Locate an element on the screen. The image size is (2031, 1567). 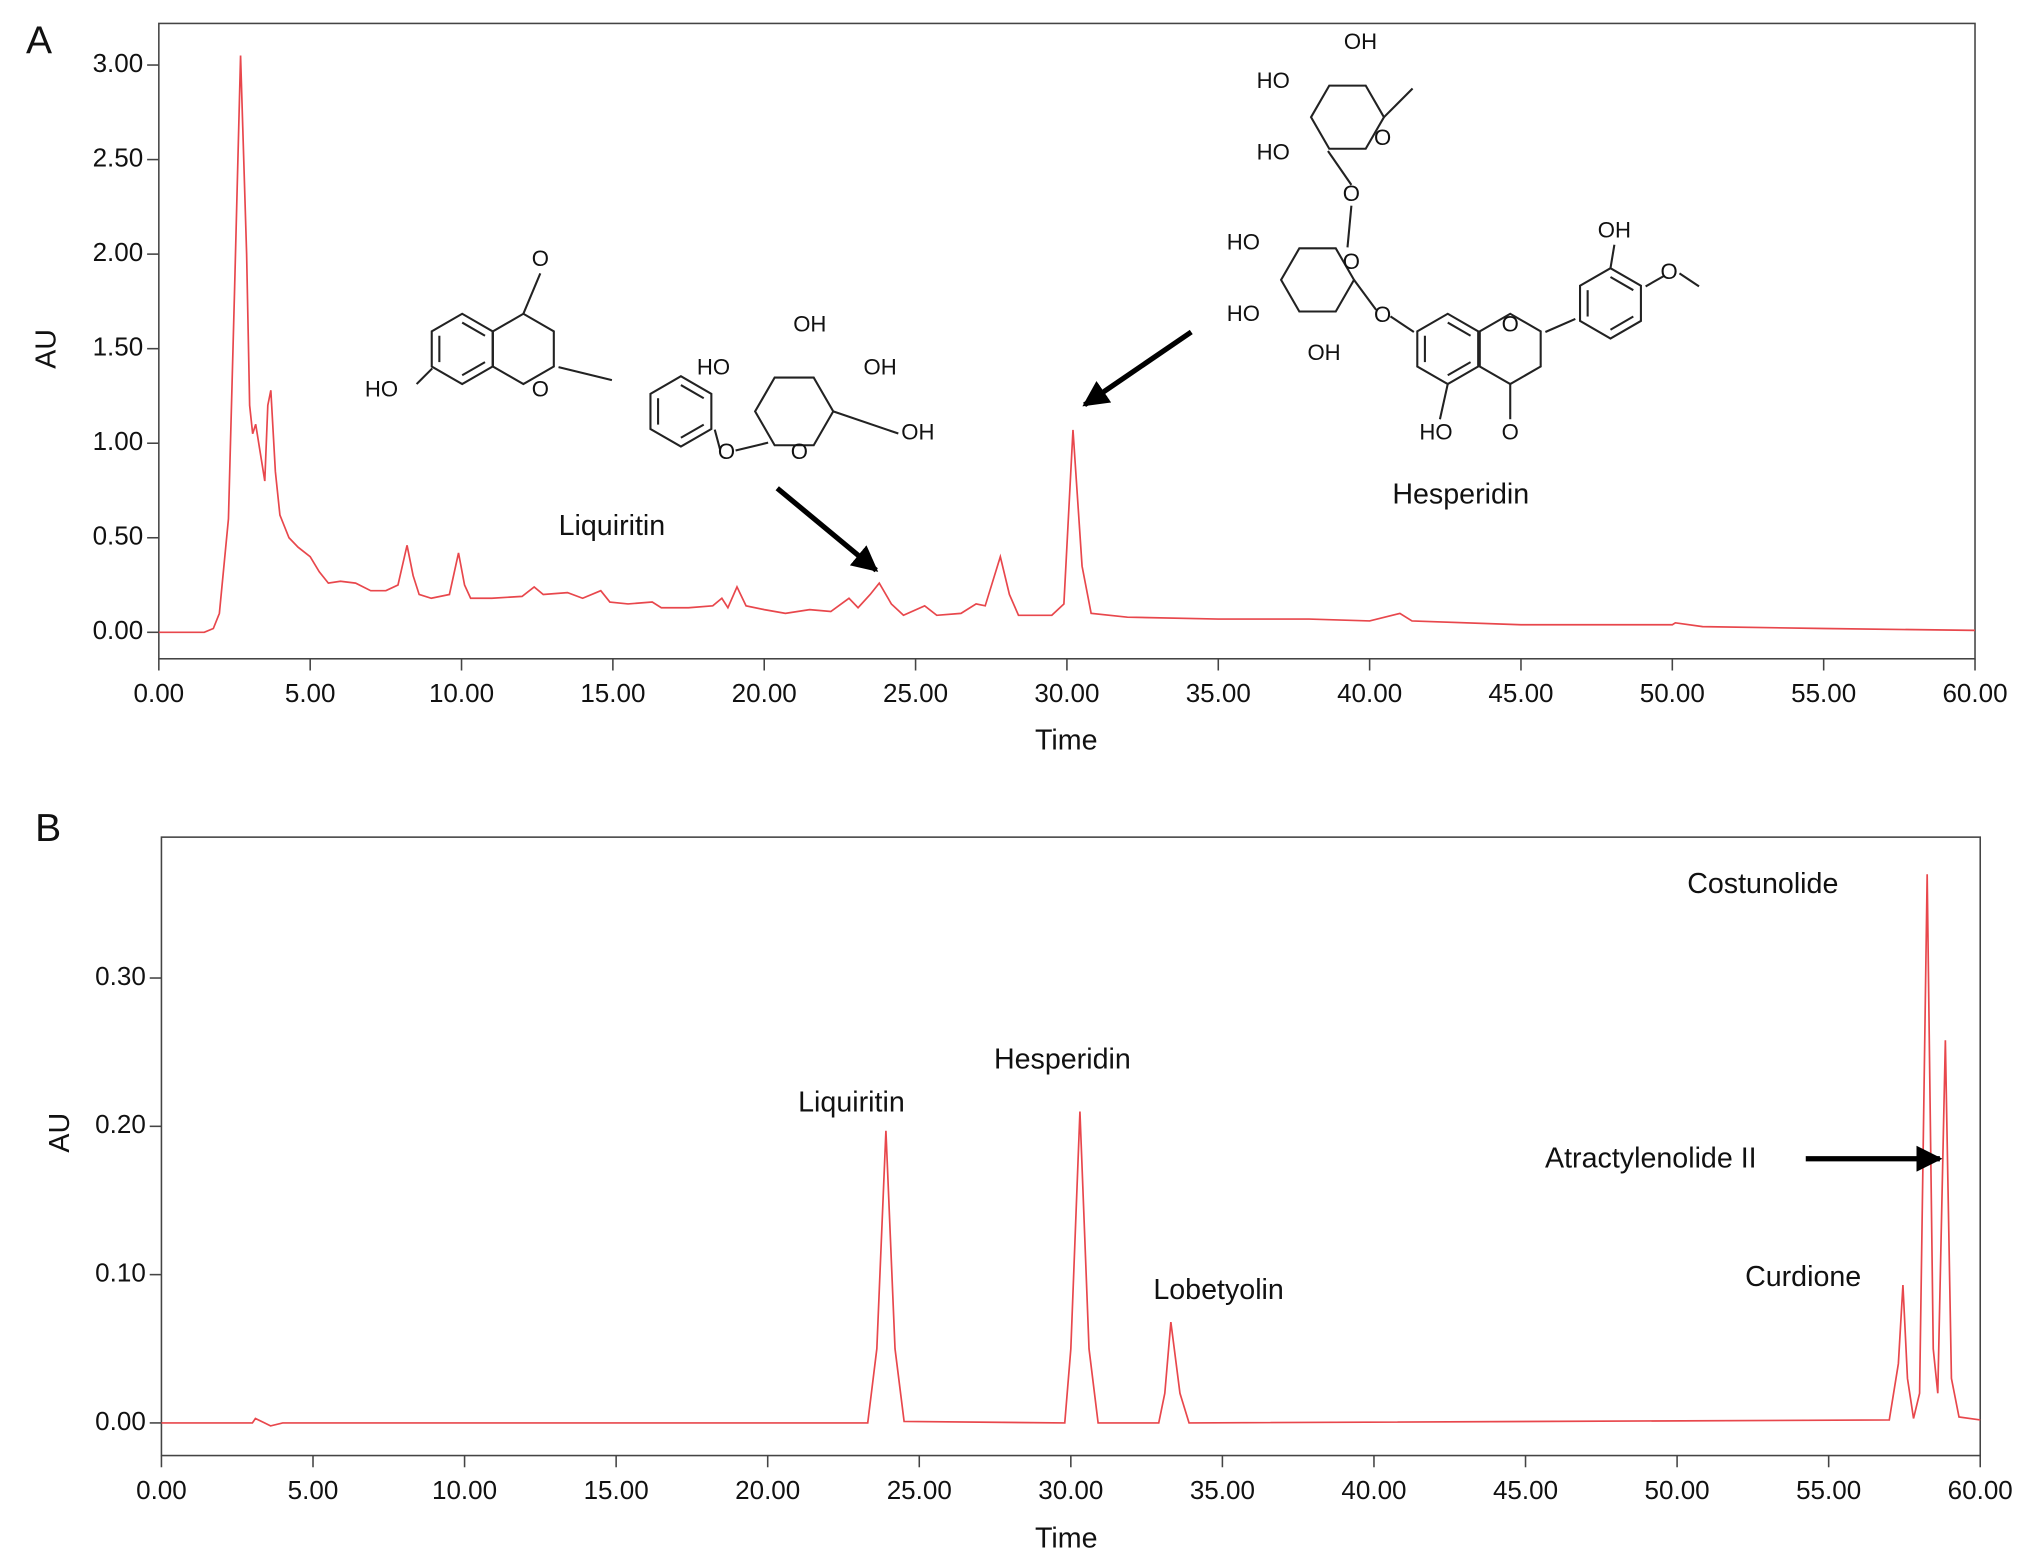
y-tick-label: 3.00 is located at coordinates (118, 63).